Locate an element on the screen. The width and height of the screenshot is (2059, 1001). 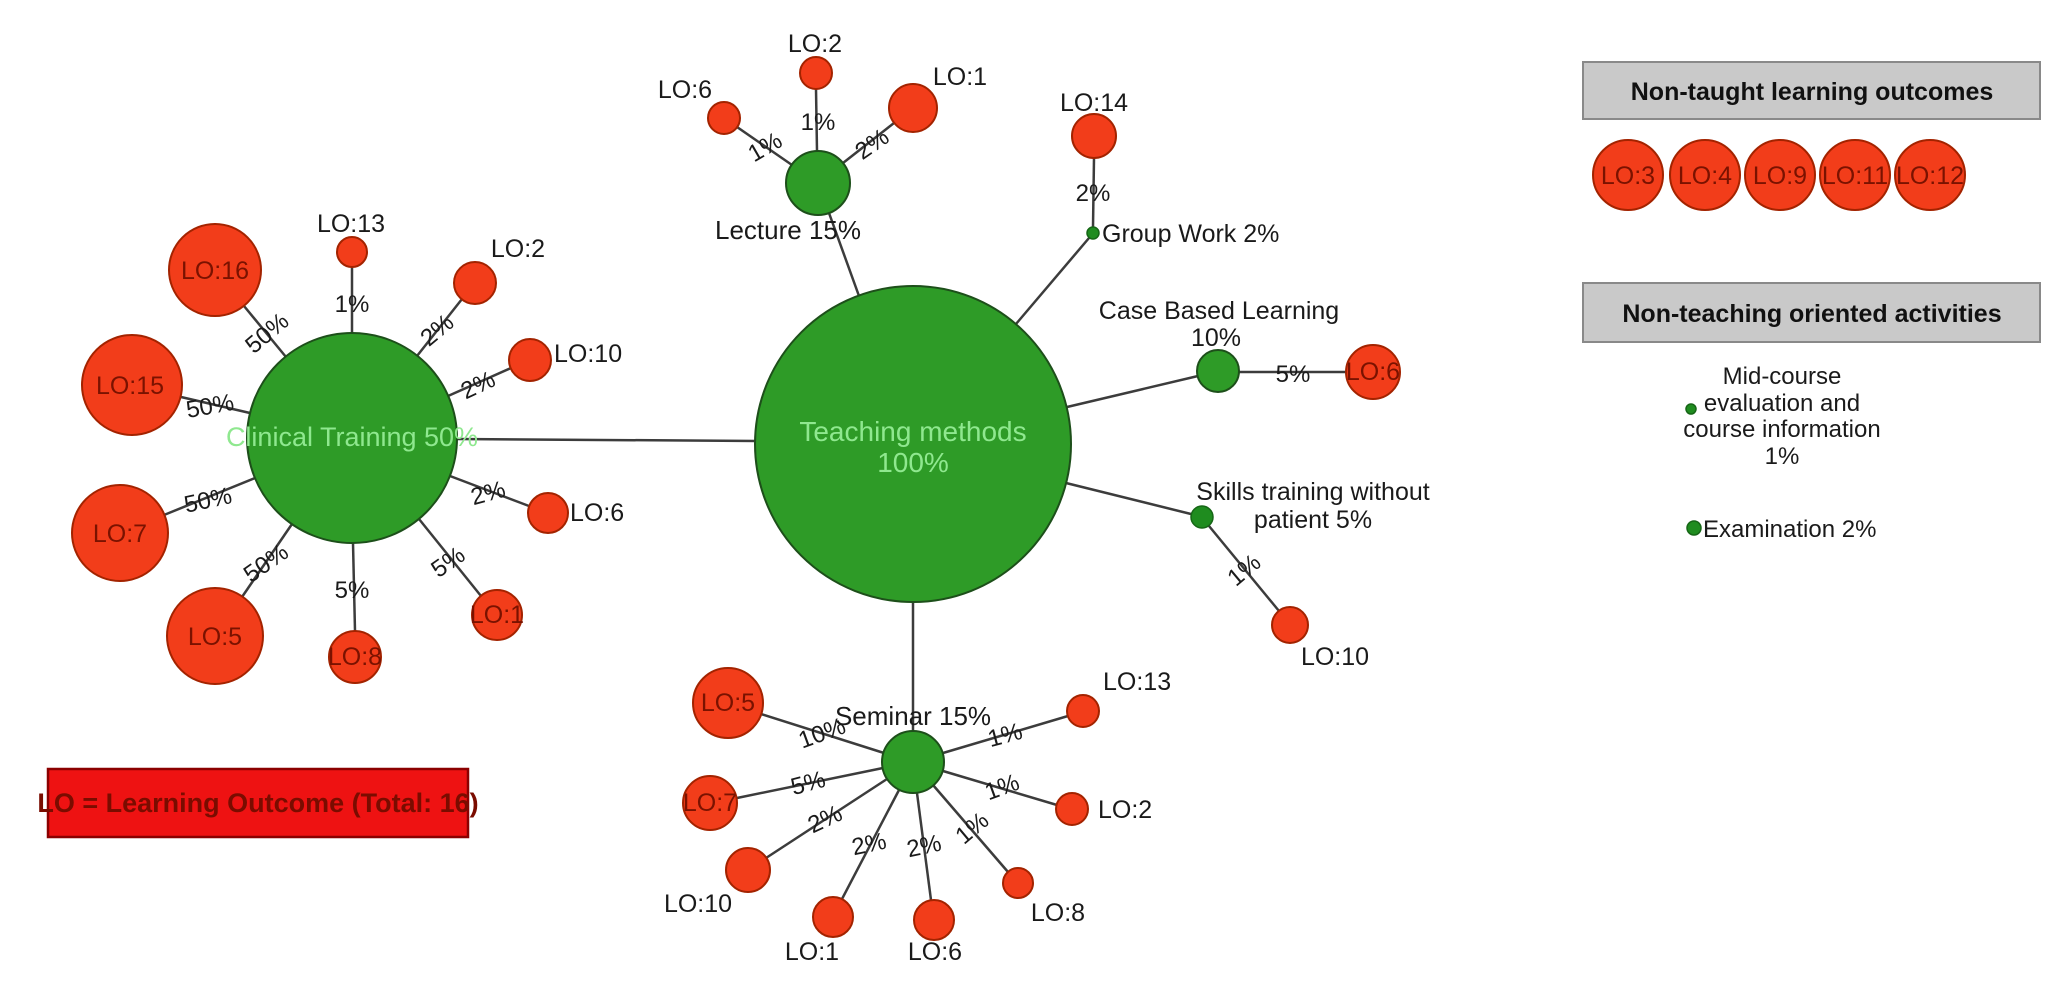
edge-clinical-lo16 is located at coordinates (265, 331).